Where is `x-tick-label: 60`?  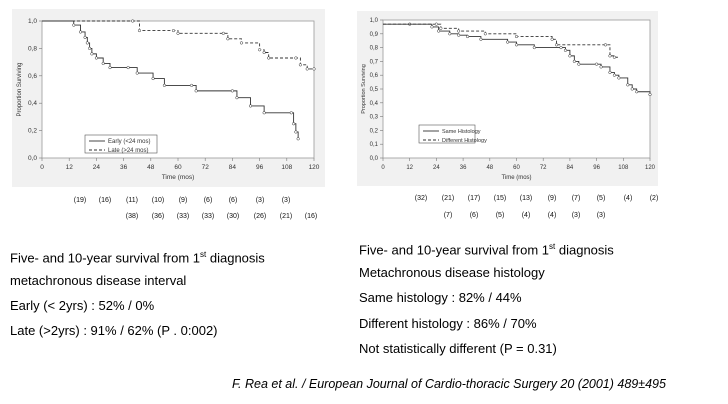 x-tick-label: 60 is located at coordinates (516, 168).